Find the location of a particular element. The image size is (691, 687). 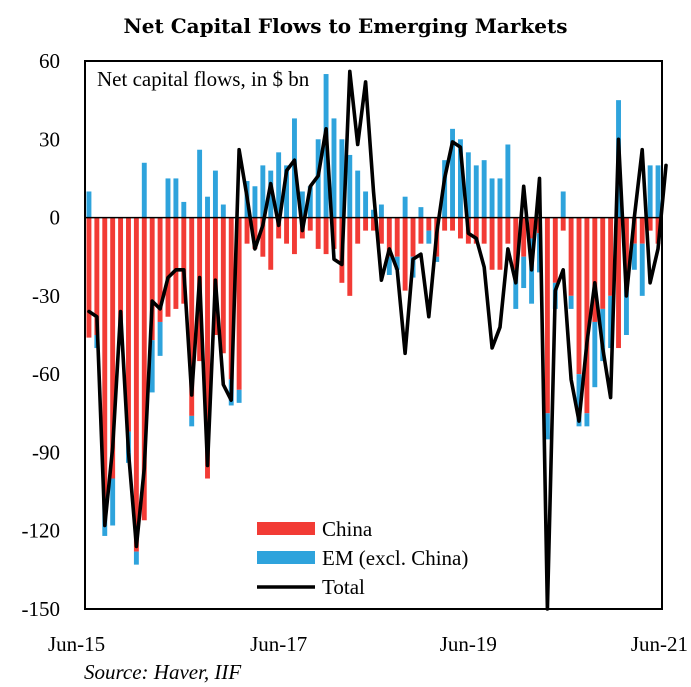

x-axis-ticks: Jun-15 Jun-17 Jun-19 Jun-21 is located at coordinates (368, 644).